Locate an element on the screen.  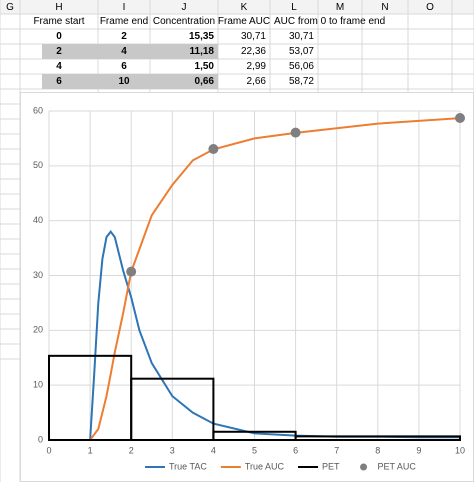
y-tick-label: 40 is located at coordinates (38, 220).